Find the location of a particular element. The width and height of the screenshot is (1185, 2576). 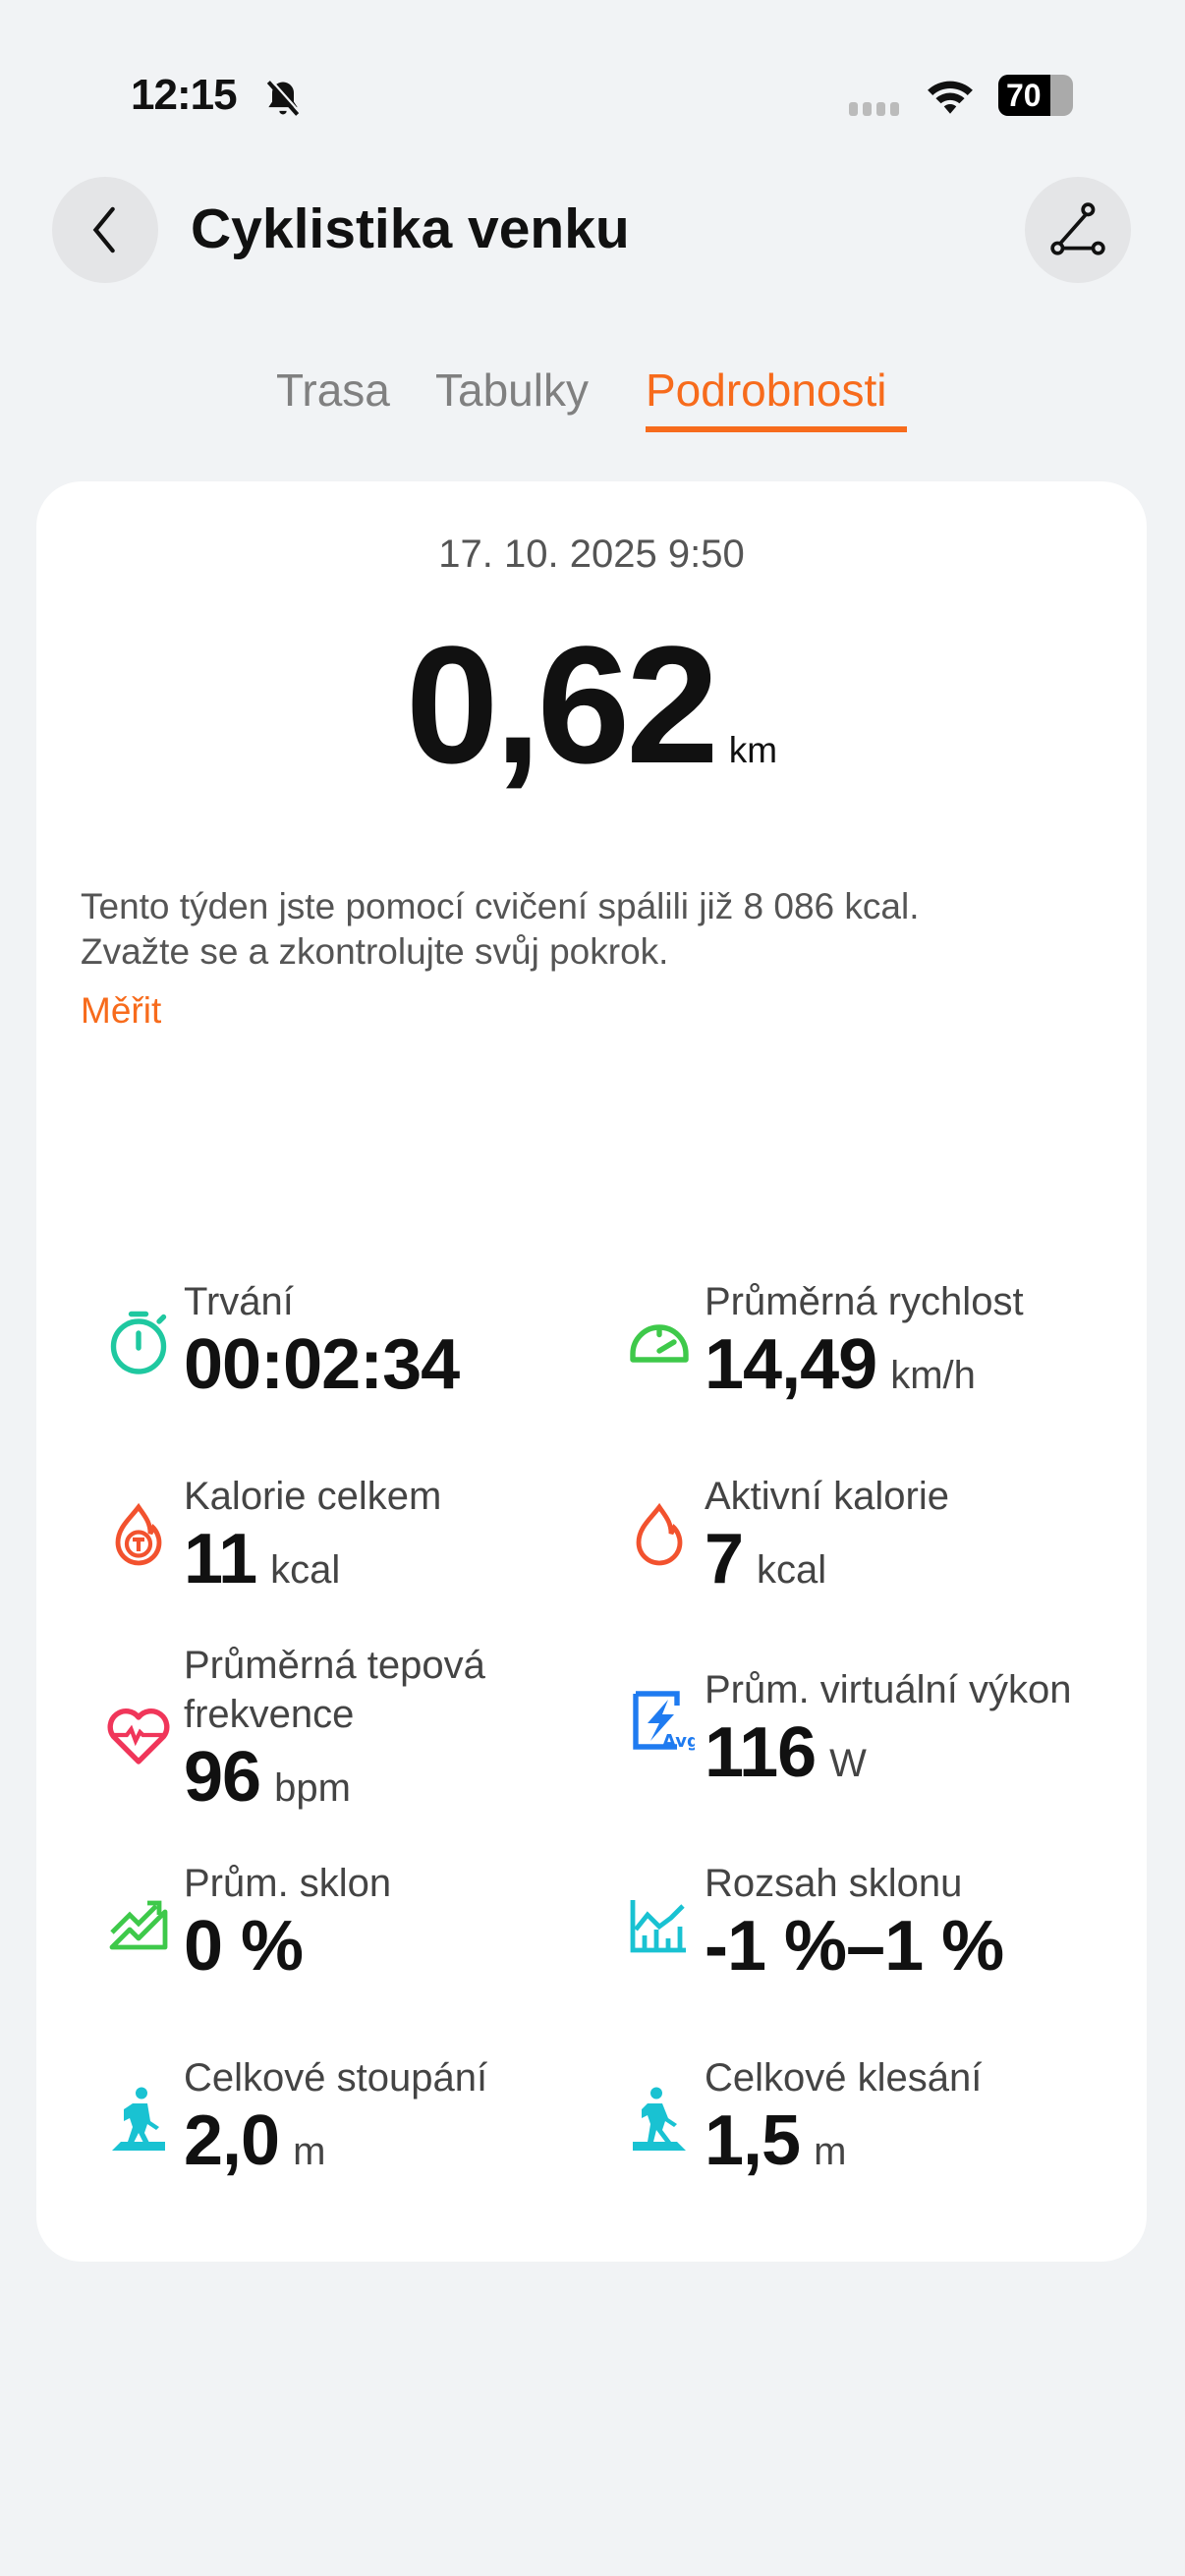

chevron-left-icon is located at coordinates (104, 229).